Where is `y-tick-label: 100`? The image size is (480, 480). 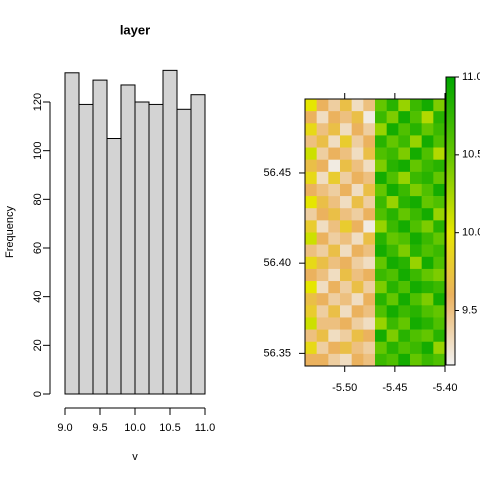
y-tick-label: 100 is located at coordinates (38, 150).